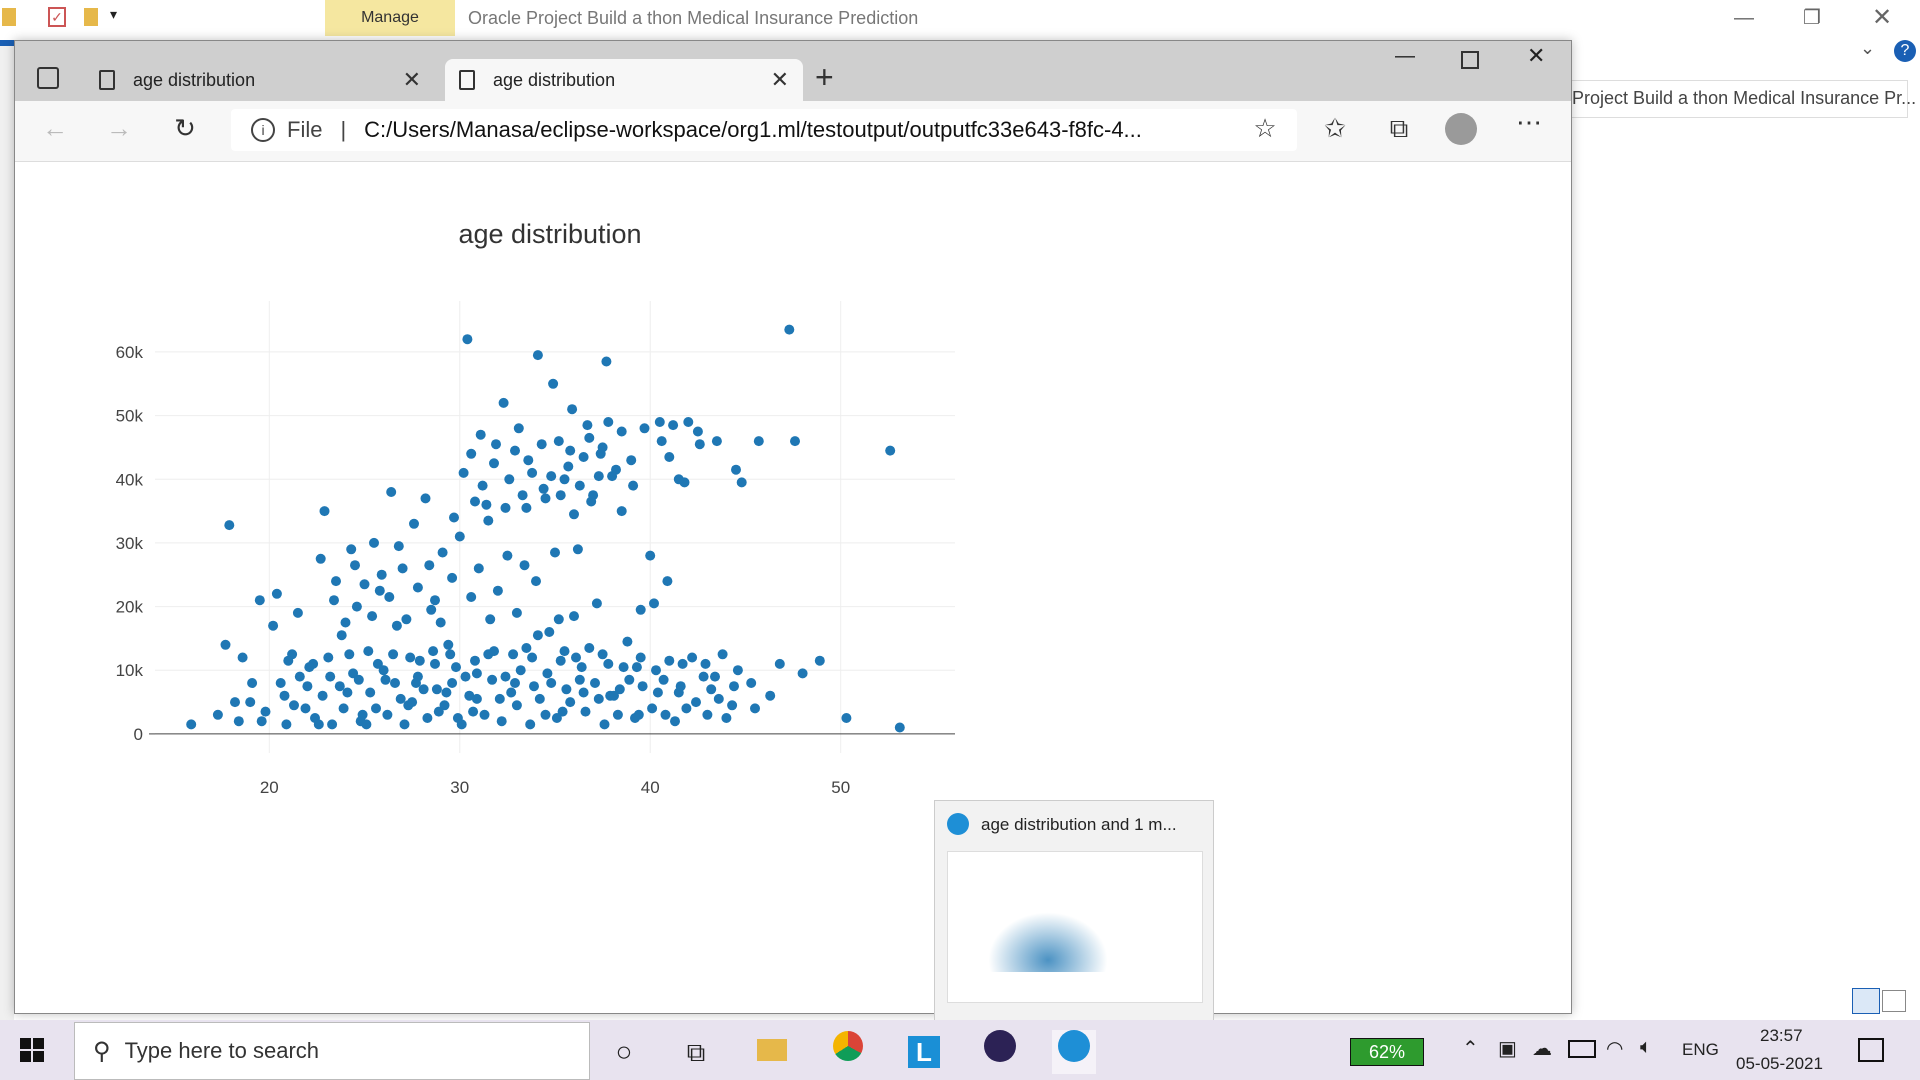 The image size is (1920, 1080). Describe the element at coordinates (1399, 128) in the screenshot. I see `collections-icon: ⧉` at that location.